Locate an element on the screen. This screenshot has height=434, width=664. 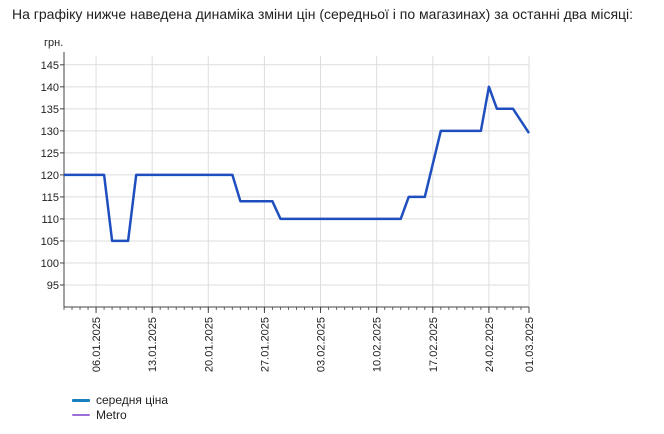
y-tick-label: 95 is located at coordinates (53, 286).